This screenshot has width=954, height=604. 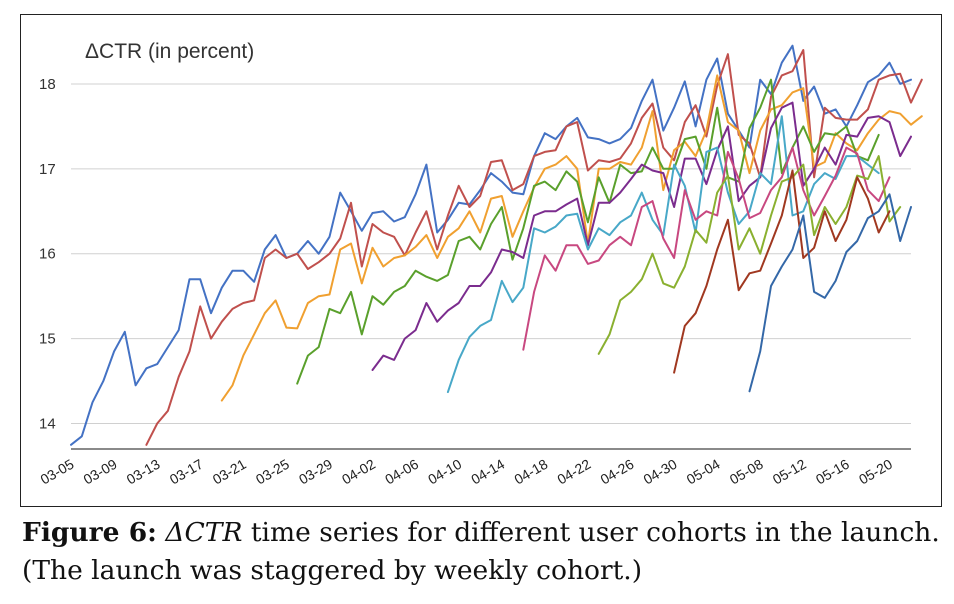 I want to click on y-tick-labels: 14 15 16 17 18, so click(x=47, y=254).